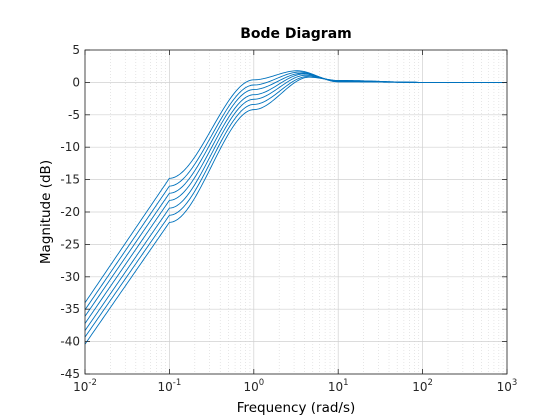  What do you see at coordinates (253, 386) in the screenshot?
I see `x-tick-label: 10⁰` at bounding box center [253, 386].